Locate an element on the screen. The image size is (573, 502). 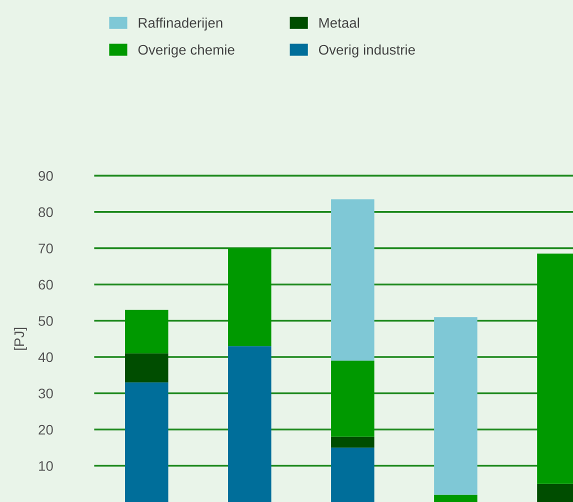
y-tick-label: 60 is located at coordinates (45, 285).